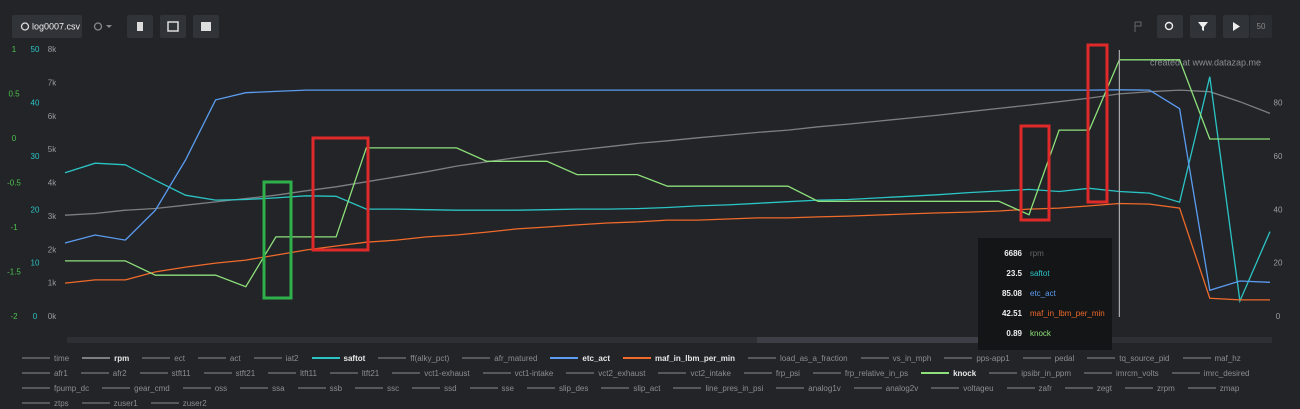 This screenshot has height=409, width=1300. I want to click on legend-item: analog2v, so click(885, 388).